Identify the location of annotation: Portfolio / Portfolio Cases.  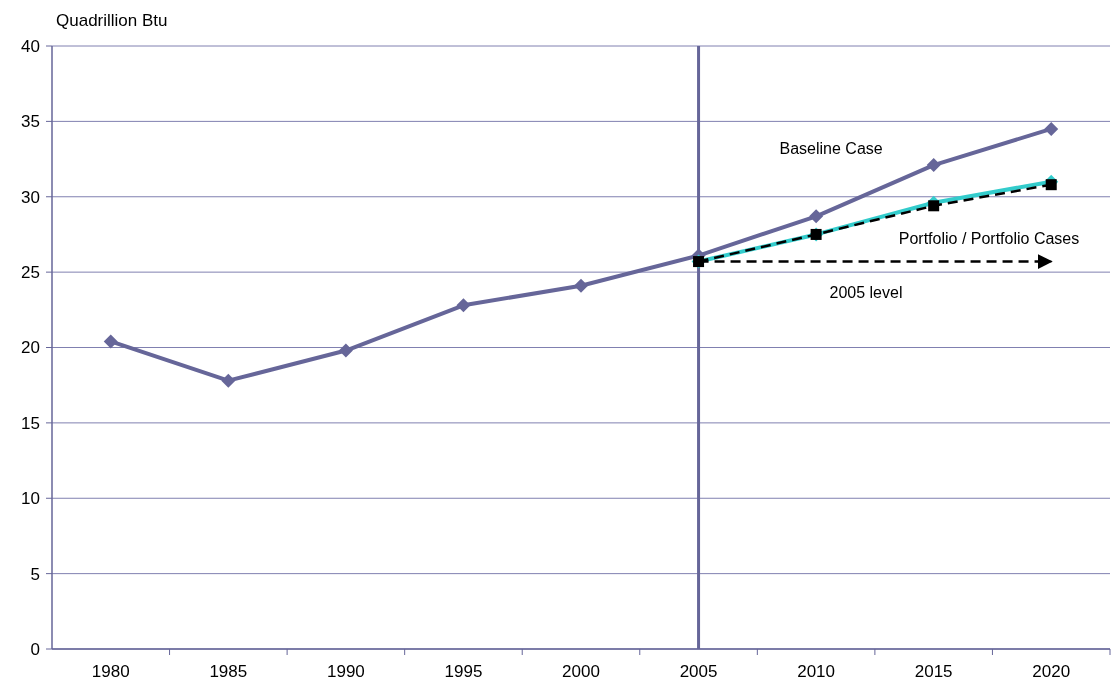
(989, 238).